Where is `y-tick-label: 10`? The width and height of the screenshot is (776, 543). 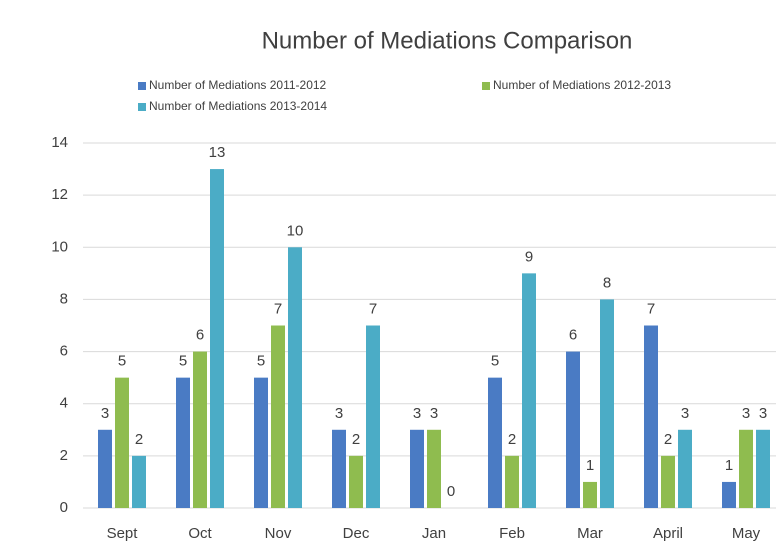
y-tick-label: 10 is located at coordinates (59, 246).